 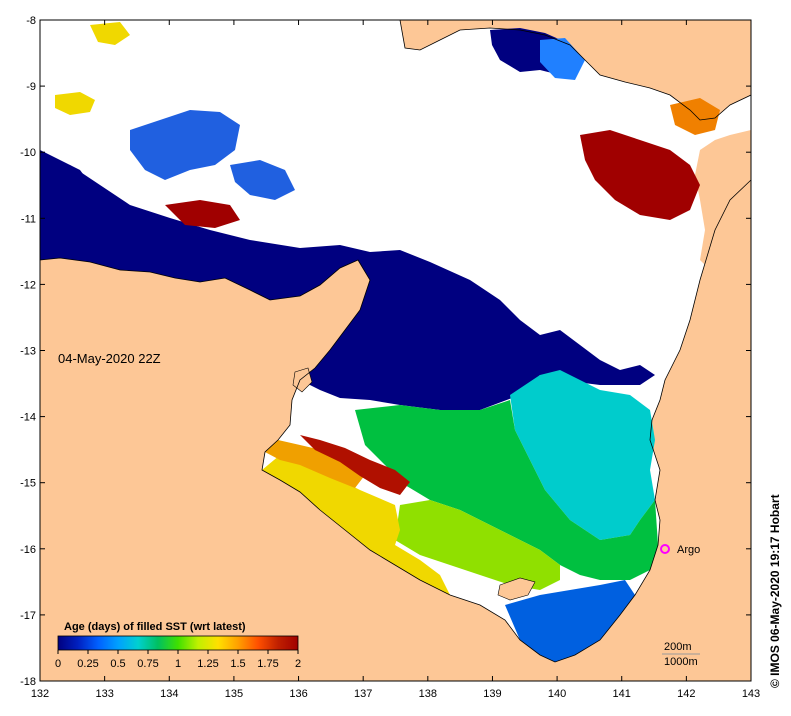 I want to click on x-tick-label: 133, so click(x=104, y=694).